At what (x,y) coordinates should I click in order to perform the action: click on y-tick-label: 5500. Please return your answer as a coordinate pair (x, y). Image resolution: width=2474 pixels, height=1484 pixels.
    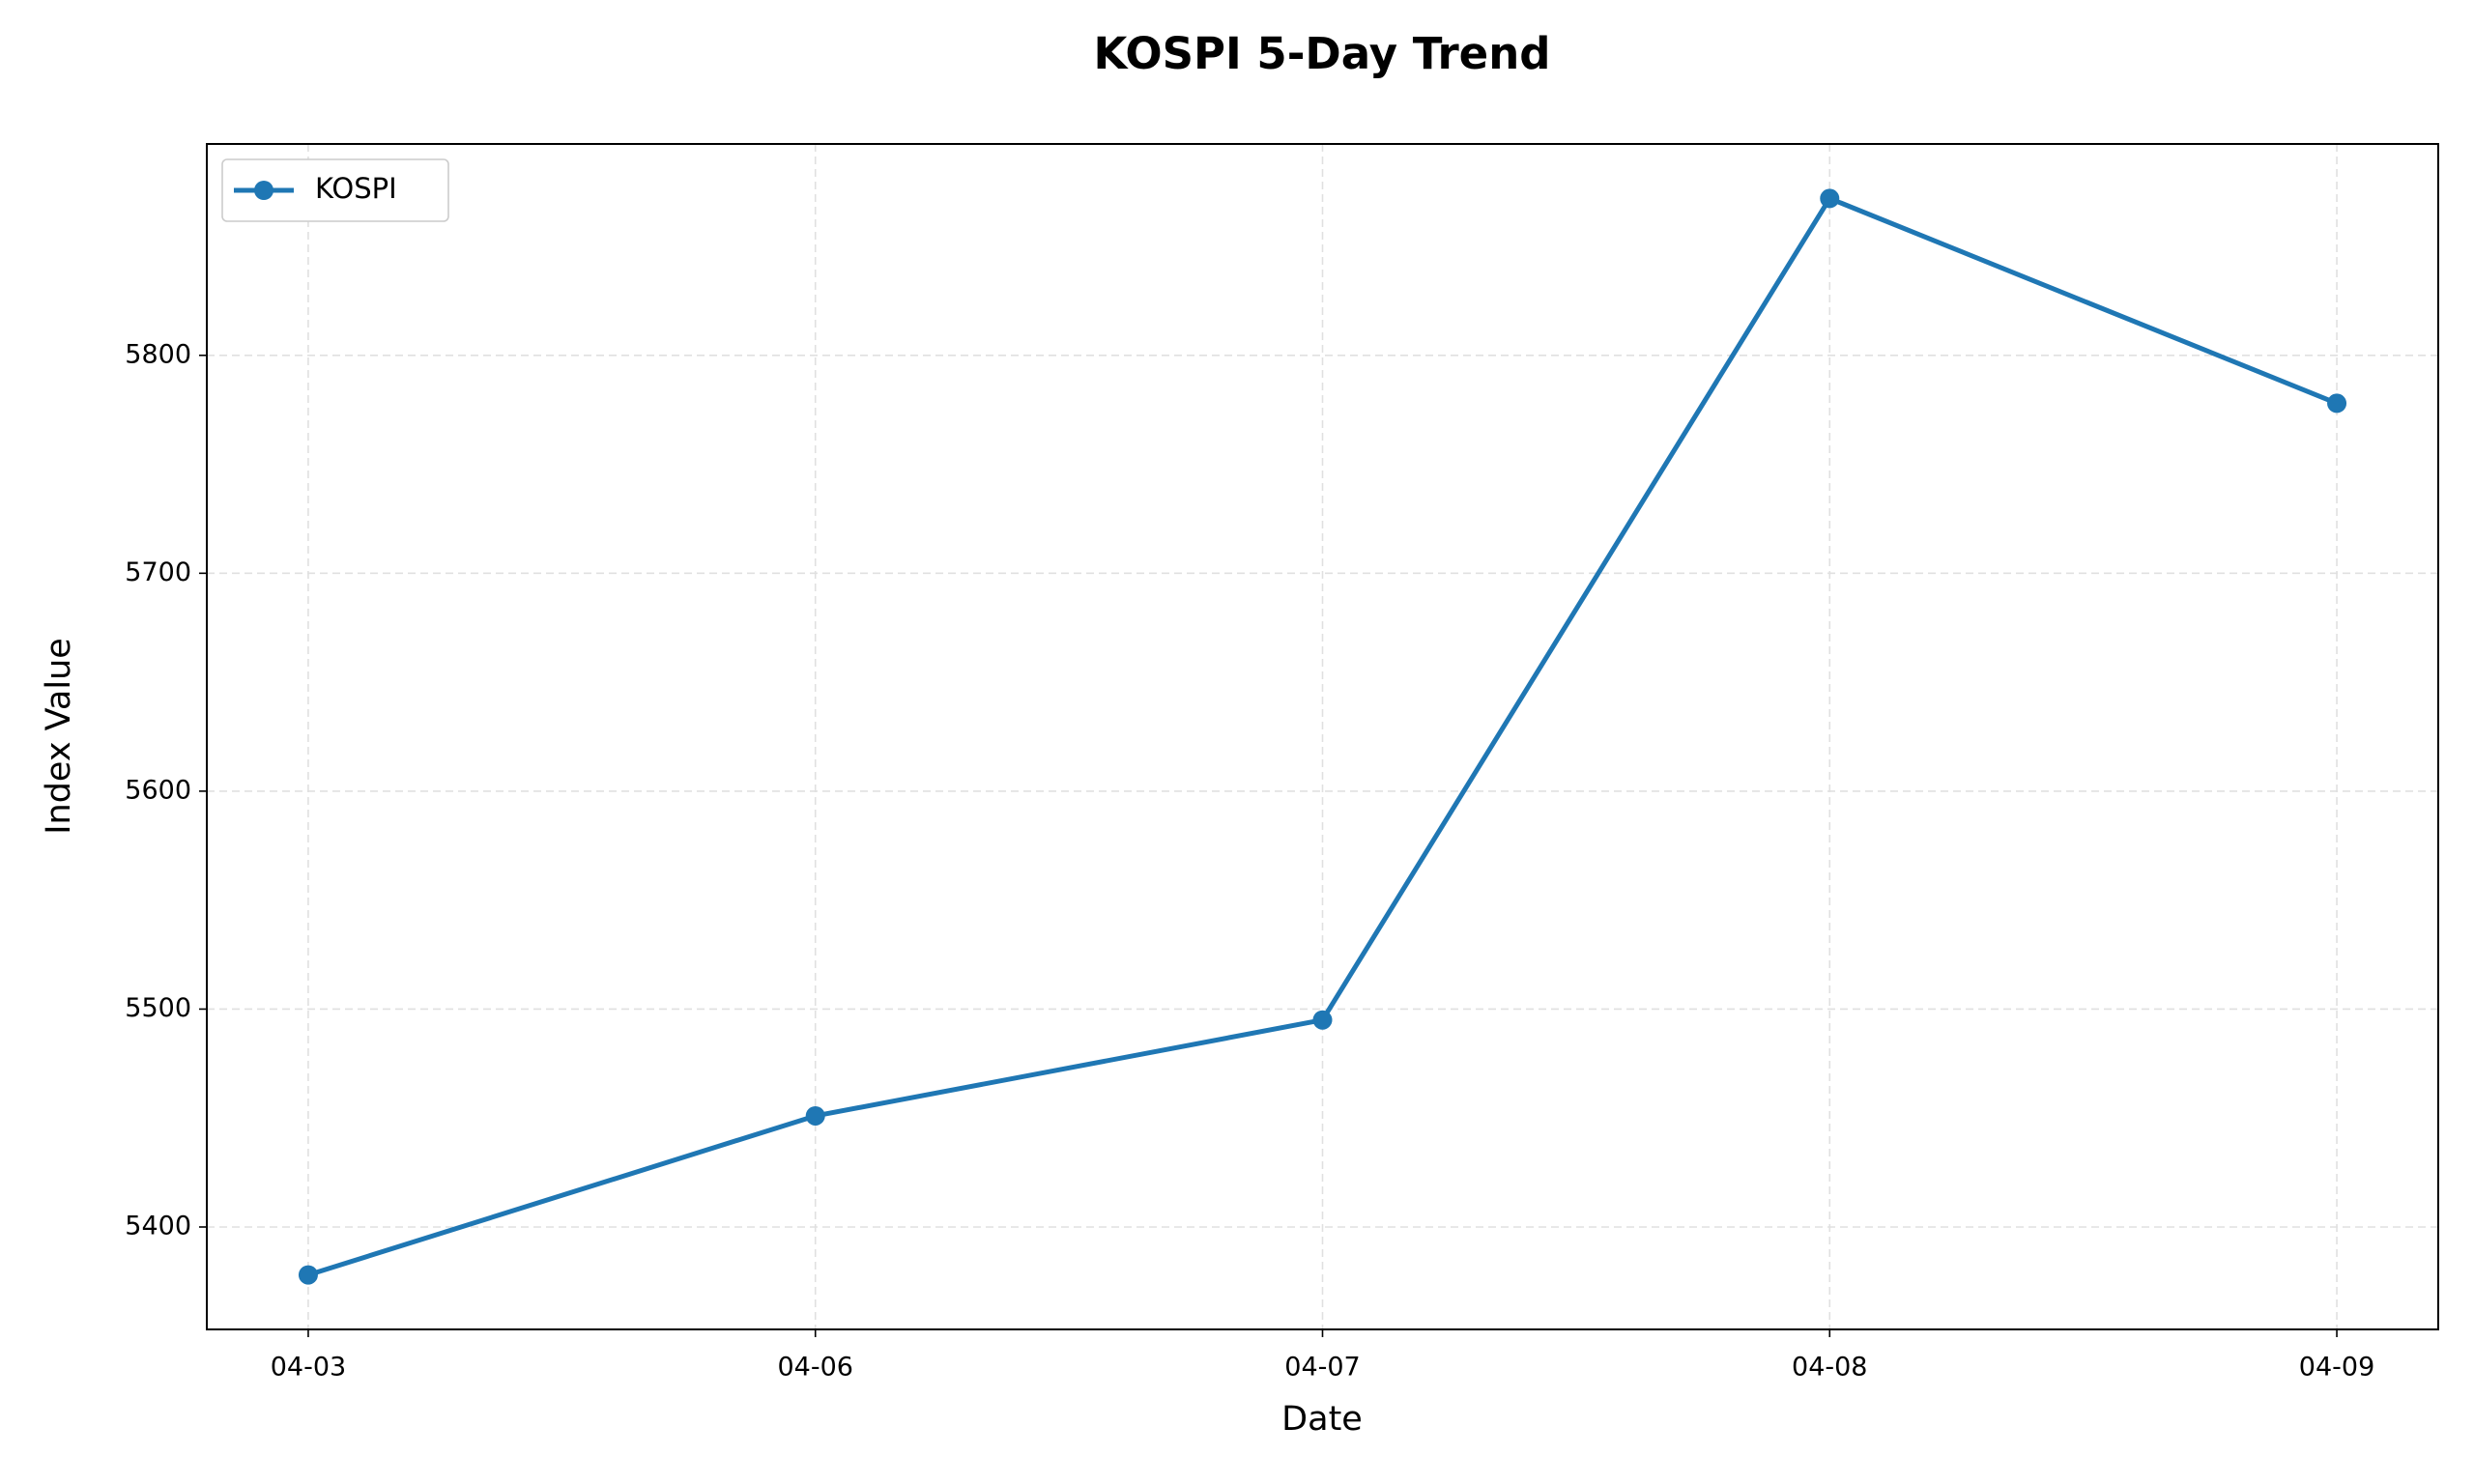
    Looking at the image, I should click on (158, 1008).